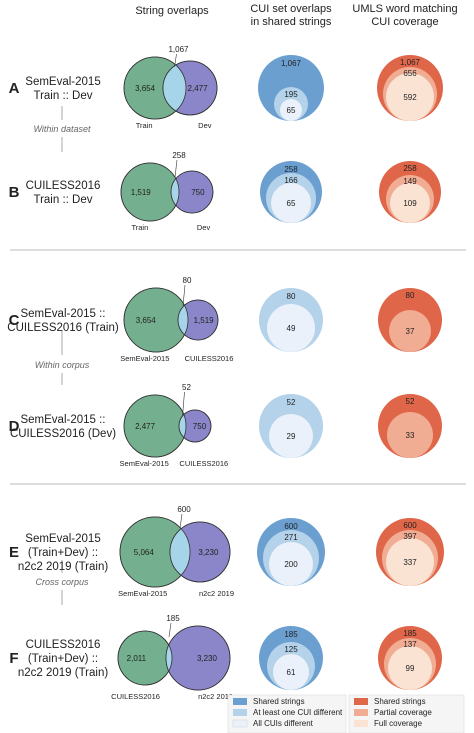 This screenshot has height=733, width=474. Describe the element at coordinates (62, 539) in the screenshot. I see `row-label: SemEval-2015` at that location.